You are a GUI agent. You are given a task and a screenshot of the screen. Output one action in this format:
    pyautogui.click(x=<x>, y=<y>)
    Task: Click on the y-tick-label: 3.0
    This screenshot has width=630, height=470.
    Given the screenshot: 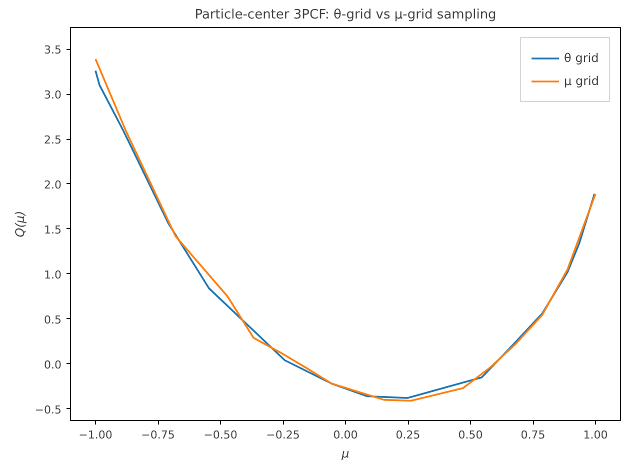 What is the action you would take?
    pyautogui.click(x=53, y=95)
    